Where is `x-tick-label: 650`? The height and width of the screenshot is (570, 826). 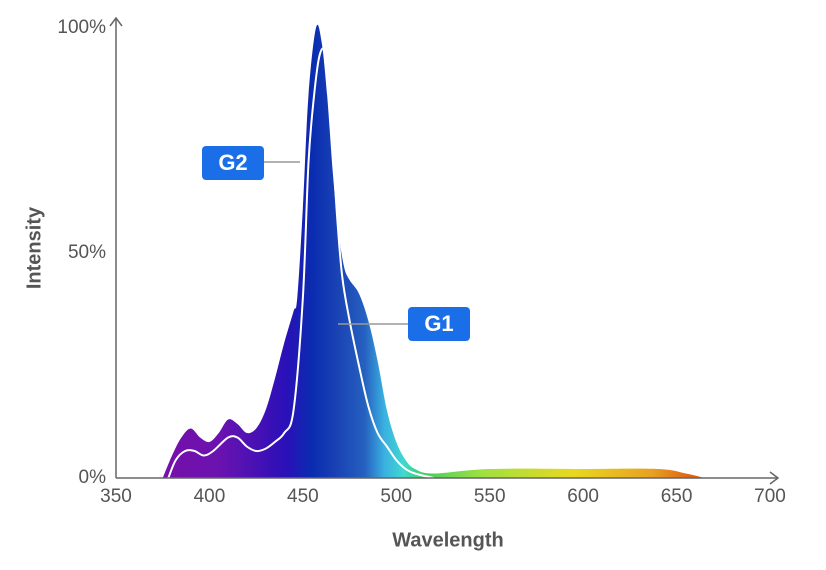 x-tick-label: 650 is located at coordinates (677, 496).